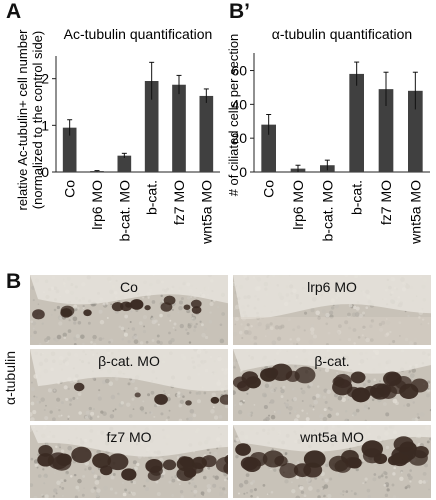 This screenshot has width=436, height=500. Describe the element at coordinates (342, 34) in the screenshot. I see `chart-title: α-tubulin quantification` at that location.